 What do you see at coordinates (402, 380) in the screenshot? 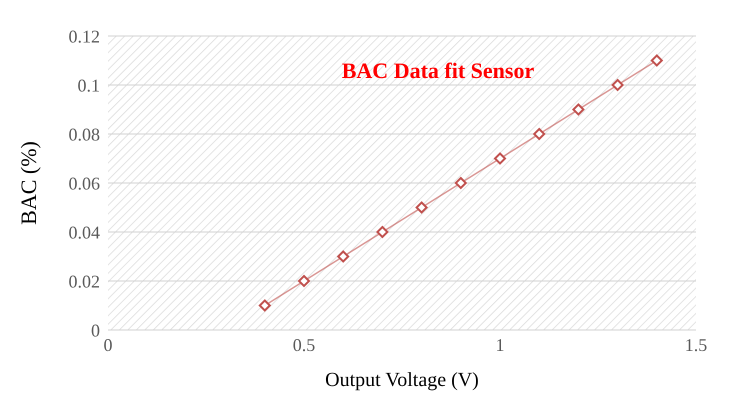
I see `x-axis-title: Output Voltage (V)` at bounding box center [402, 380].